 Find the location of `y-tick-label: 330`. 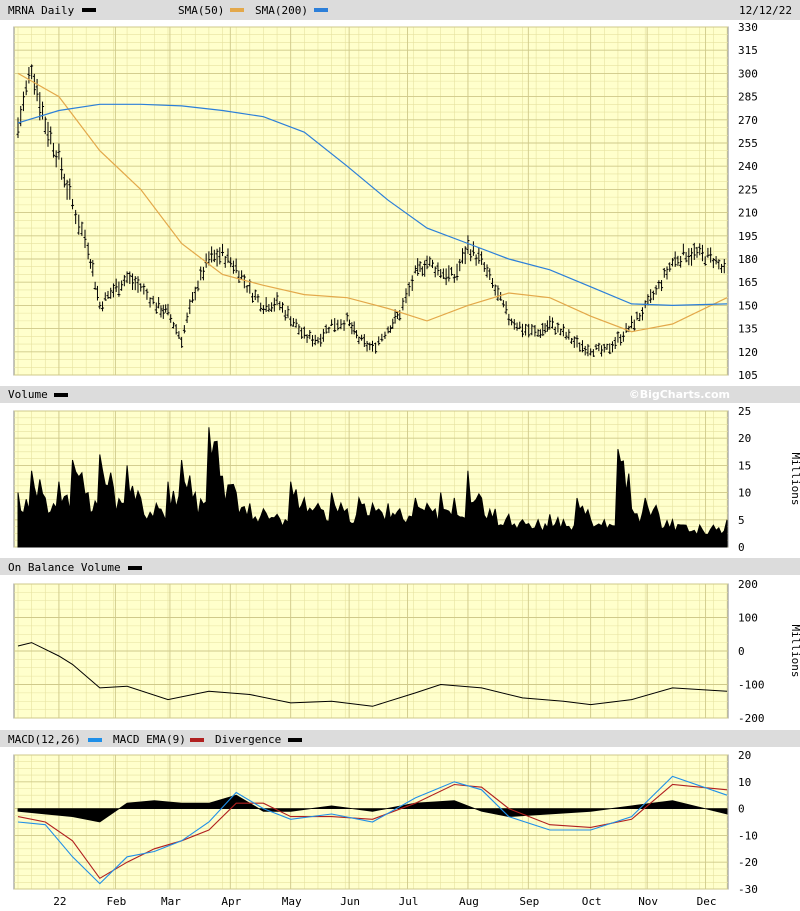

y-tick-label: 330 is located at coordinates (748, 27).